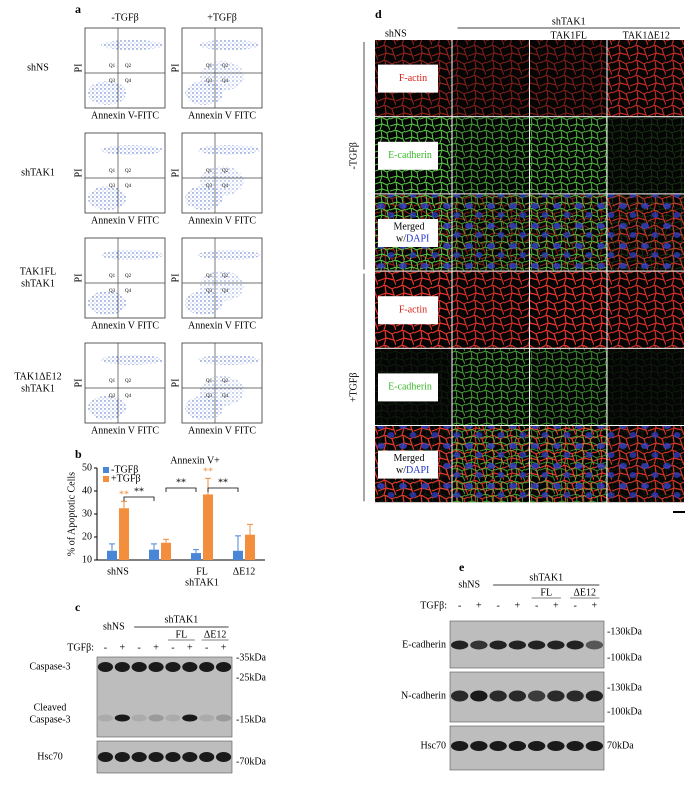 The height and width of the screenshot is (794, 694). What do you see at coordinates (87, 467) in the screenshot?
I see `y-tick-label: 50` at bounding box center [87, 467].